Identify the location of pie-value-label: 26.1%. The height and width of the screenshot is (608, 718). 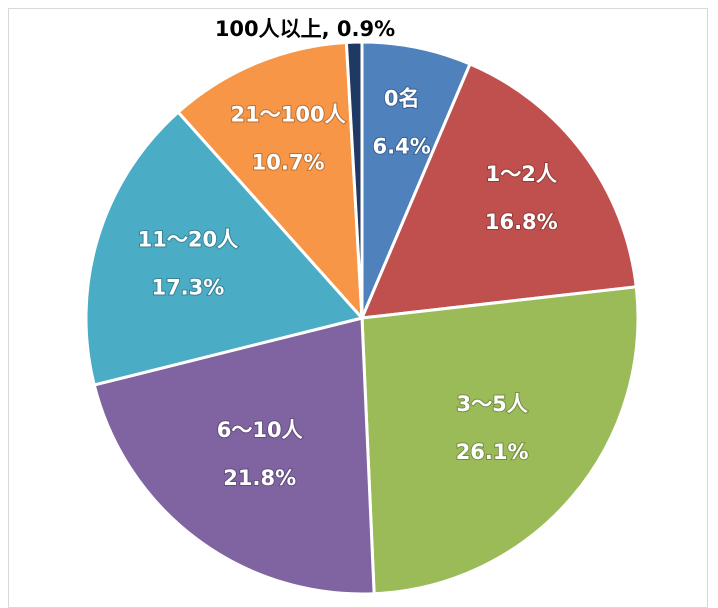
(492, 452).